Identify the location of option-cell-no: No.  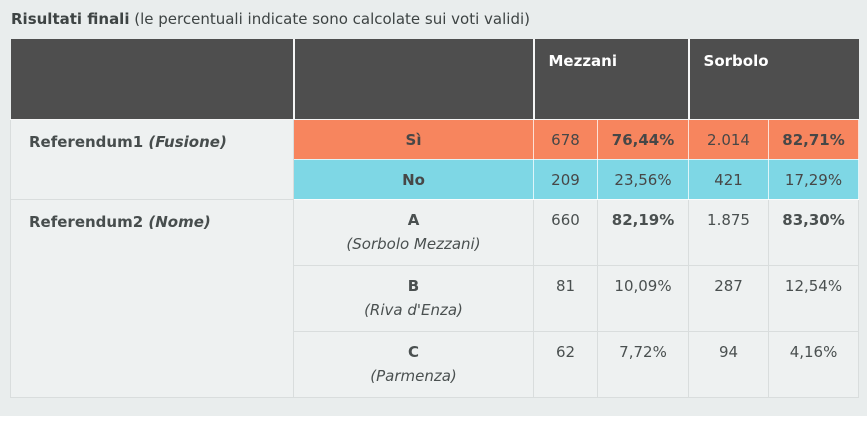
(413, 179).